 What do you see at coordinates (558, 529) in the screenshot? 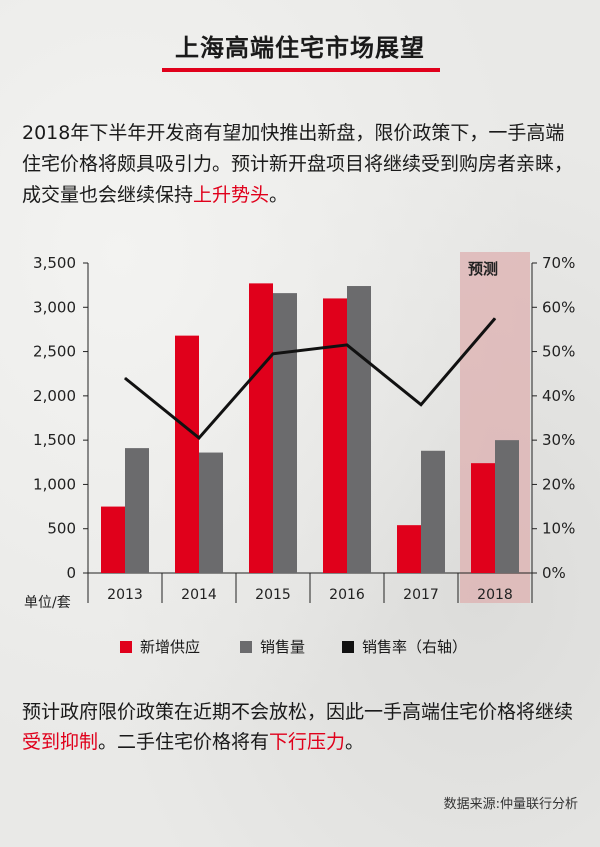
I see `right-tick-label: 10%` at bounding box center [558, 529].